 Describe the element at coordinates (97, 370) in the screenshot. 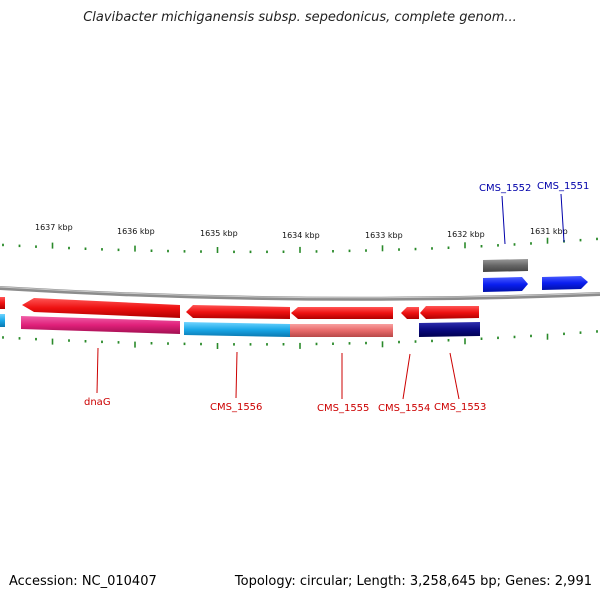

I see `leader-dnag` at that location.